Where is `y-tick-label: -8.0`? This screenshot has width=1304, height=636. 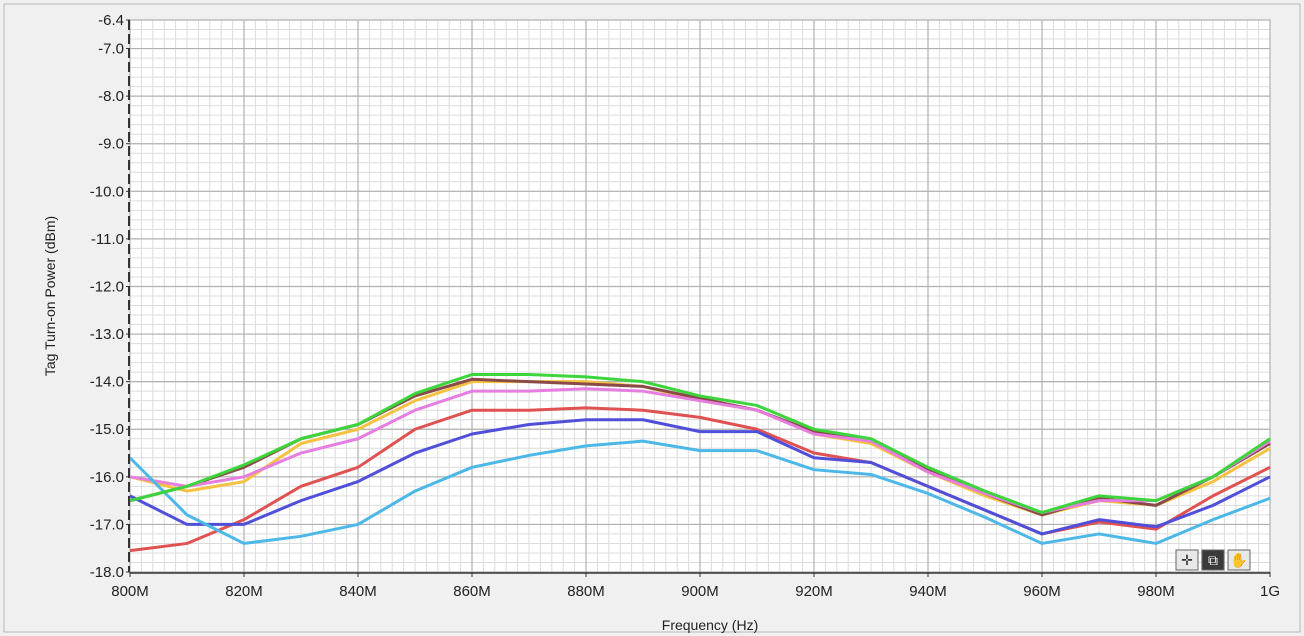 y-tick-label: -8.0 is located at coordinates (111, 96).